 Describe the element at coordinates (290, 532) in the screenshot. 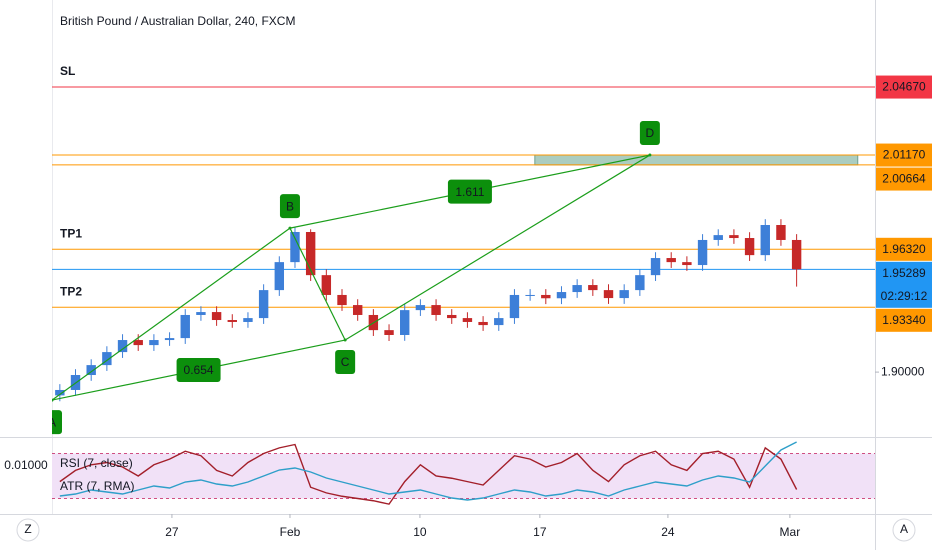

I see `x-tick-label: Feb` at that location.